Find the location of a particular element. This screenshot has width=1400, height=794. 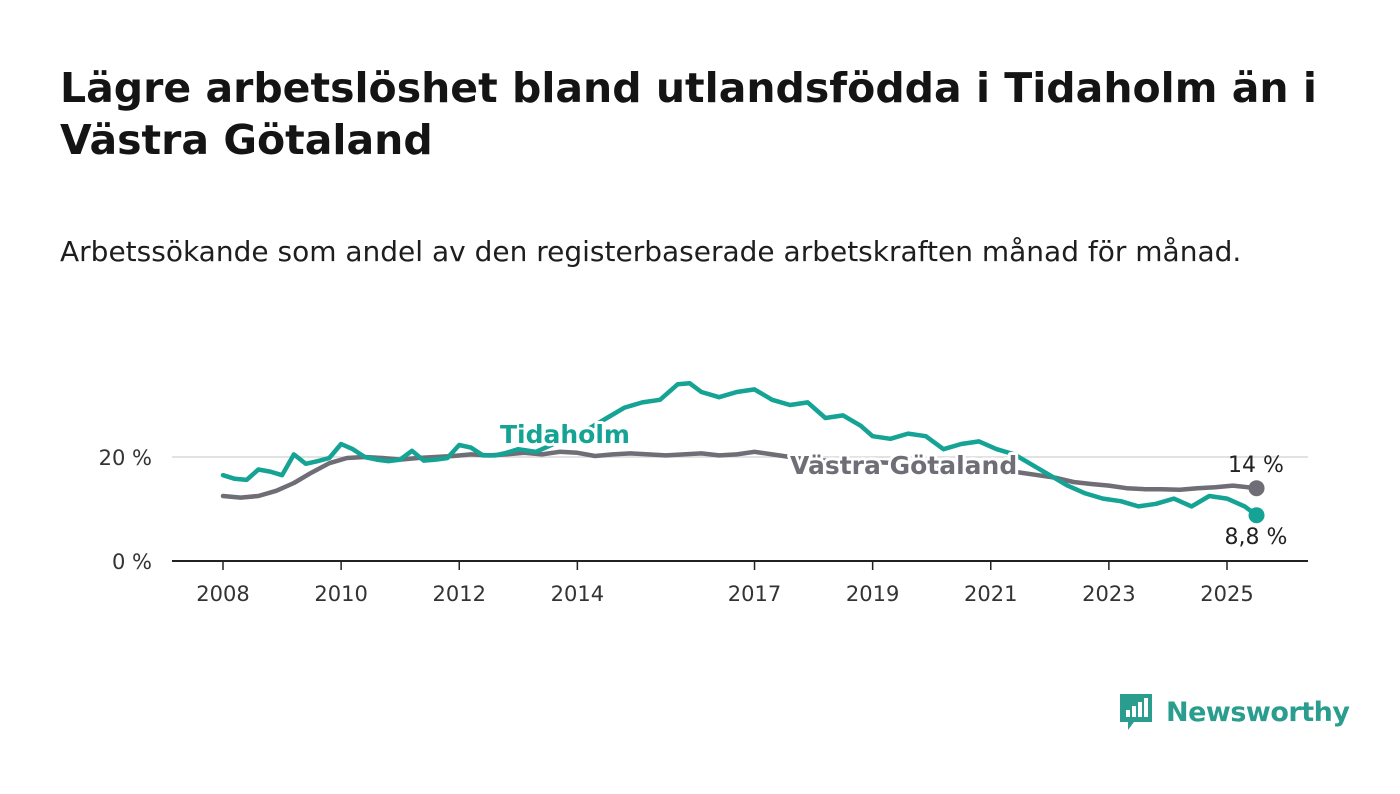

end-point-tidaholm is located at coordinates (1256, 515).